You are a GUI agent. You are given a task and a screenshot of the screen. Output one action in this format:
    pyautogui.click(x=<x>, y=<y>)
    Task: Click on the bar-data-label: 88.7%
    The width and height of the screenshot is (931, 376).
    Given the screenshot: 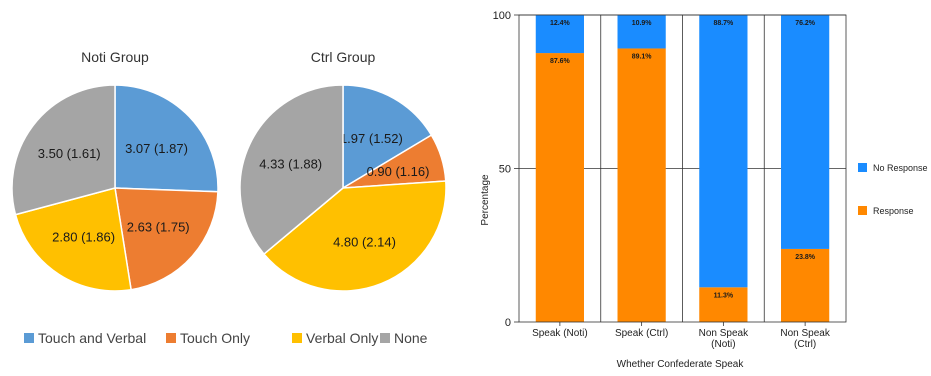 What is the action you would take?
    pyautogui.click(x=723, y=23)
    